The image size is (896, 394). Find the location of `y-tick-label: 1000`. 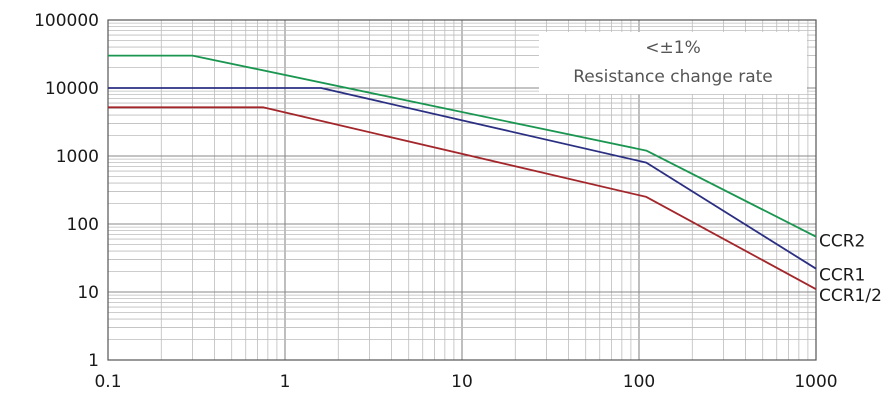

y-tick-label: 1000 is located at coordinates (77, 157).